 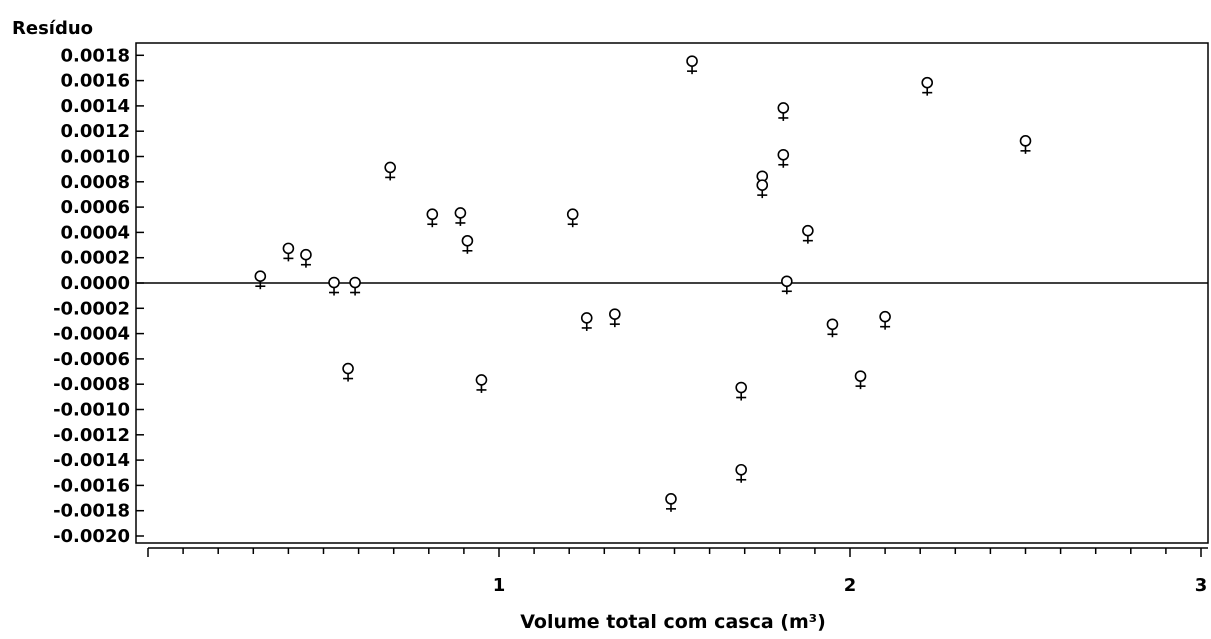 What do you see at coordinates (95, 258) in the screenshot?
I see `y-tick-label: 0.0002` at bounding box center [95, 258].